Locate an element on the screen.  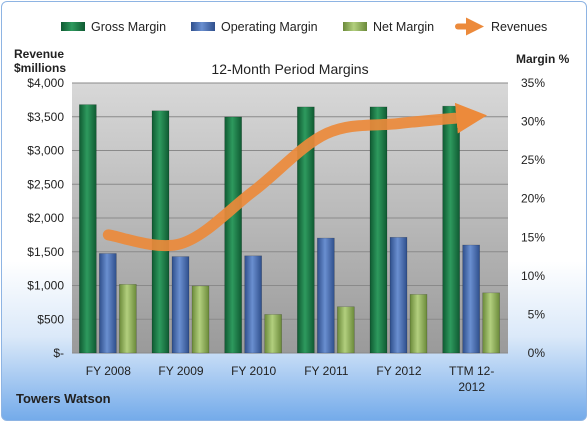
left-tick-label: $3,000 is located at coordinates (45, 151).